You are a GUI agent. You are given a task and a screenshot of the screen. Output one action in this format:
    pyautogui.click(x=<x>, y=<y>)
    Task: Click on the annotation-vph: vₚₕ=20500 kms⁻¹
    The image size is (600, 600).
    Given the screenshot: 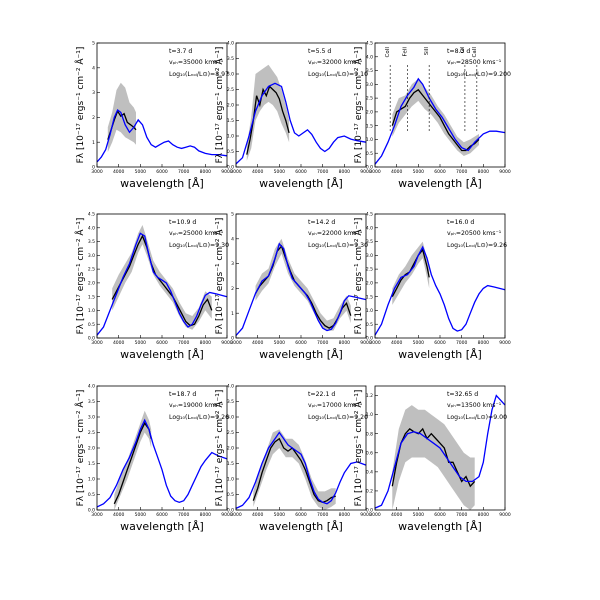 What is the action you would take?
    pyautogui.click(x=474, y=233)
    